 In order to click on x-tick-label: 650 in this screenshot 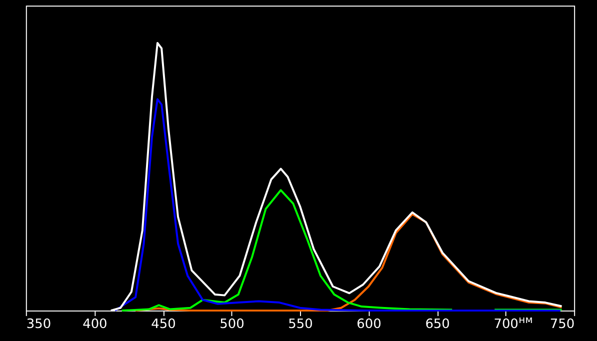, I will do `click(437, 324)`.